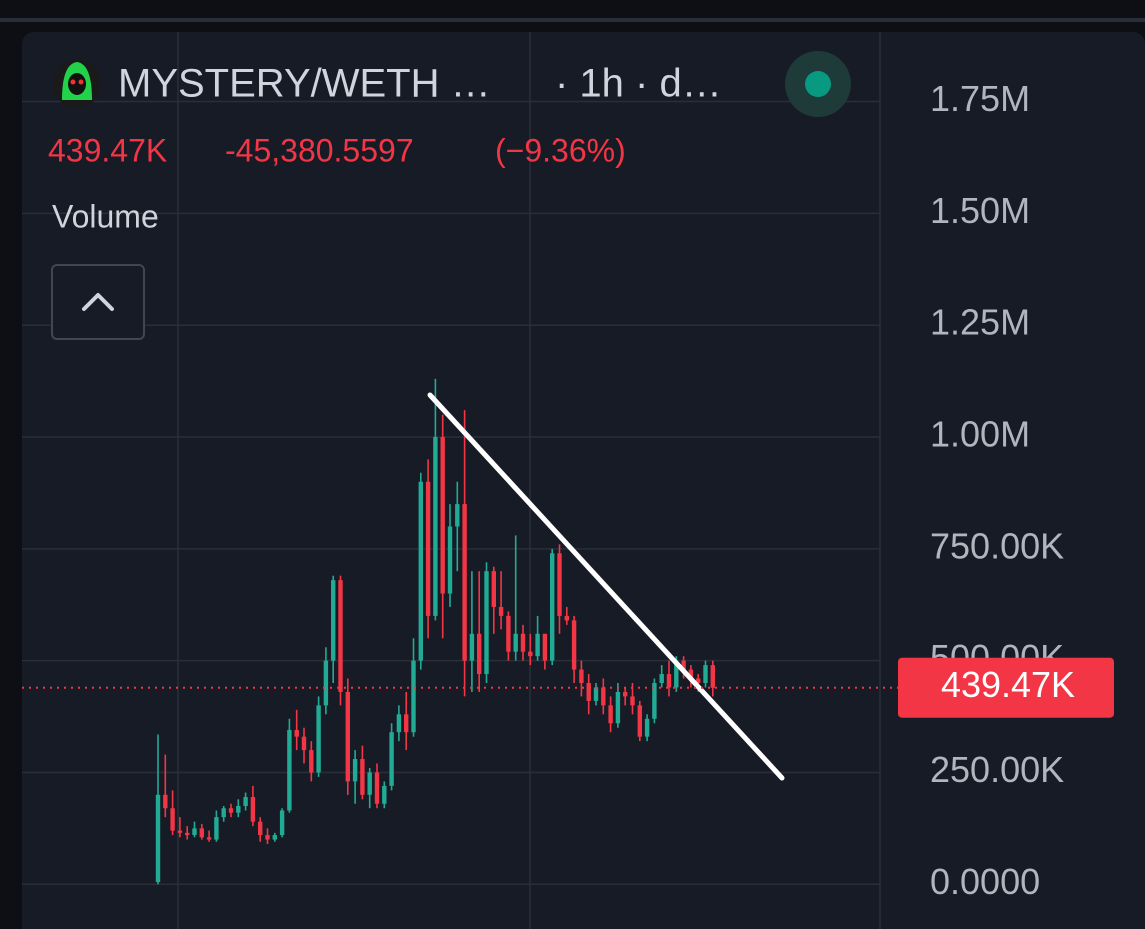 The image size is (1145, 929). Describe the element at coordinates (560, 150) in the screenshot. I see `change-percent: (−9.36%)` at that location.